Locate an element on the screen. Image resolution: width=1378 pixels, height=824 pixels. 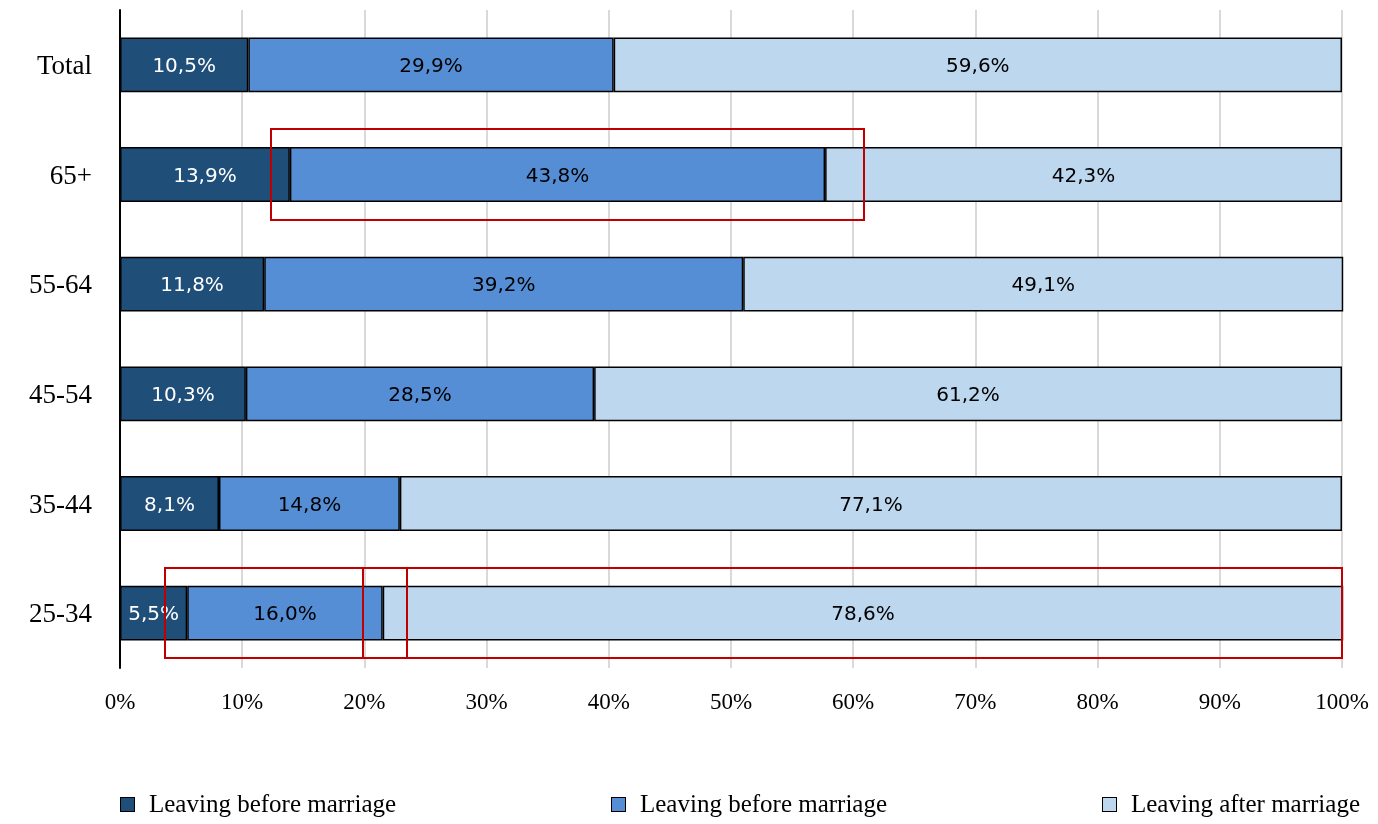
legend-label: Leaving after marriage is located at coordinates (1245, 804).